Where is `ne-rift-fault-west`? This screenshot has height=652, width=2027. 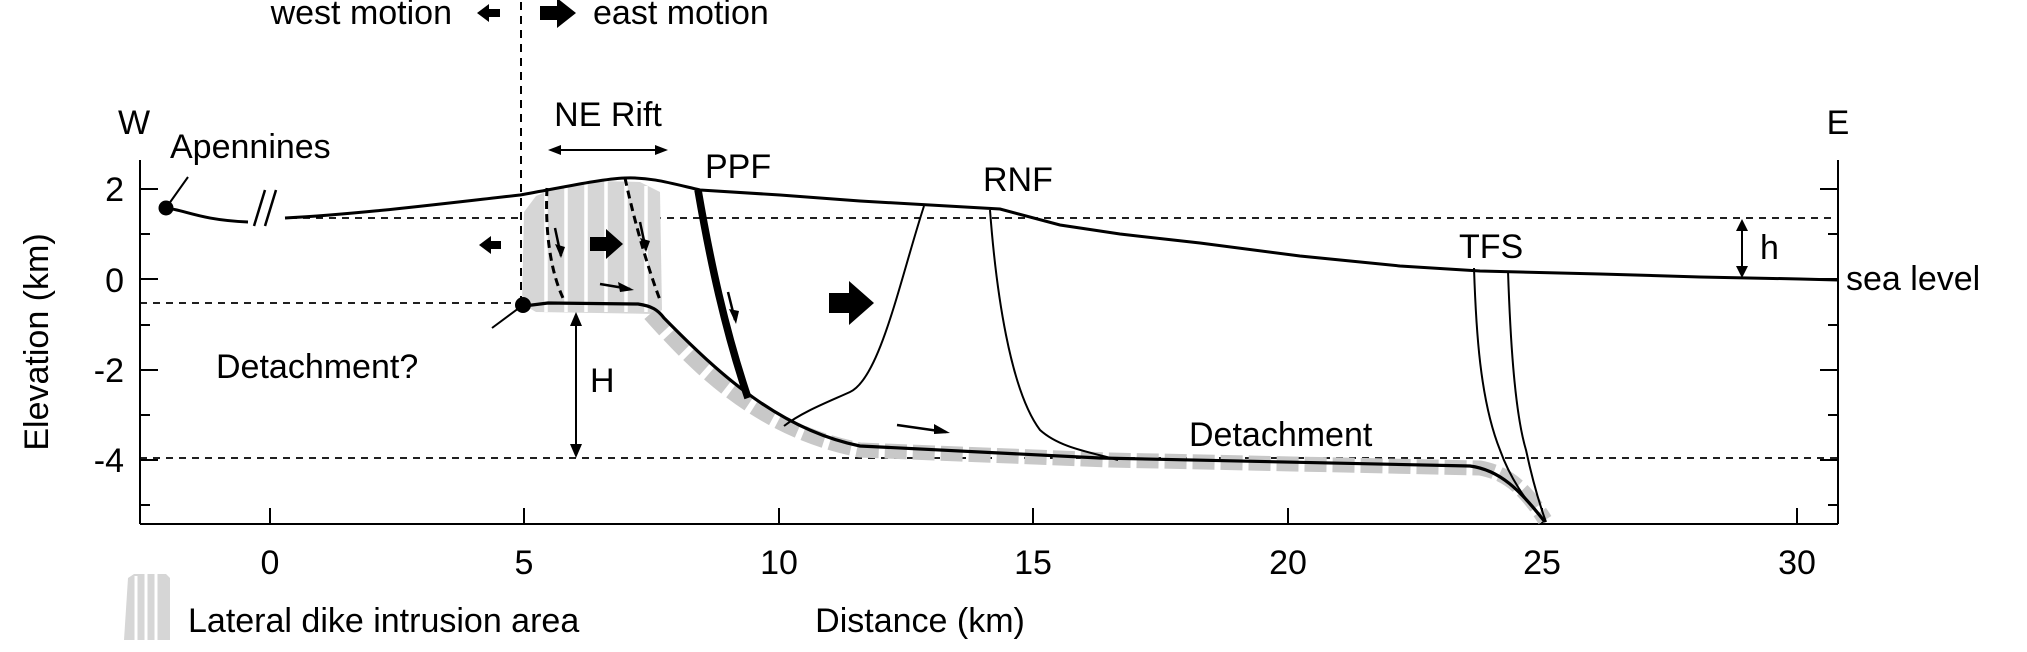 ne-rift-fault-west is located at coordinates (555, 243).